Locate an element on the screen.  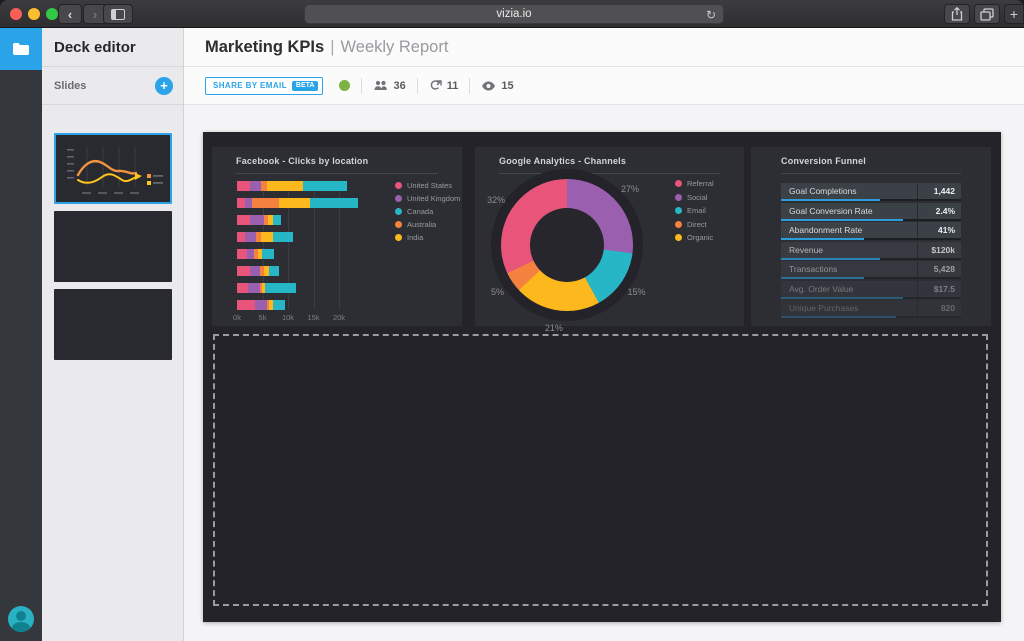
sidebar-toggle-button is located at coordinates (118, 14).